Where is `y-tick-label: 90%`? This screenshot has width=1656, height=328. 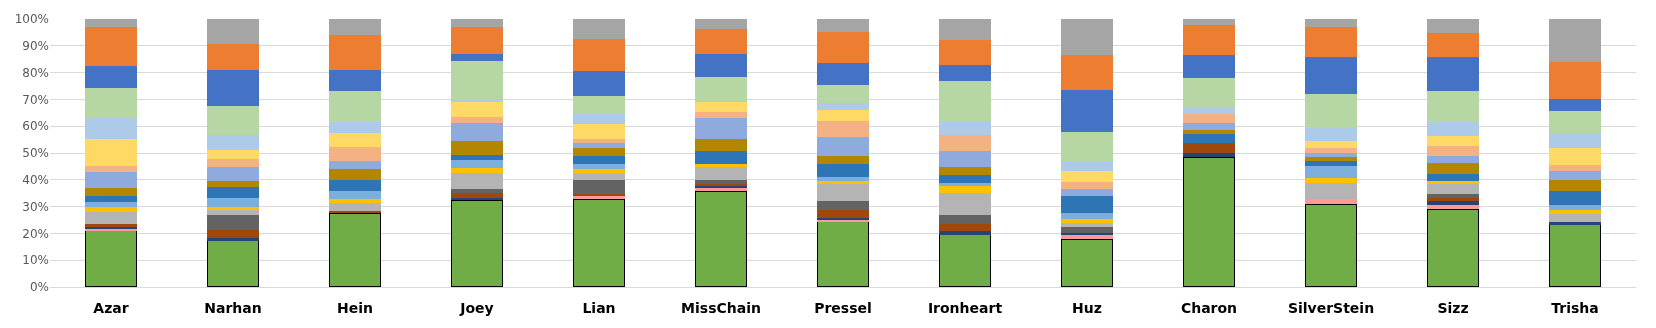 y-tick-label: 90% is located at coordinates (35, 46).